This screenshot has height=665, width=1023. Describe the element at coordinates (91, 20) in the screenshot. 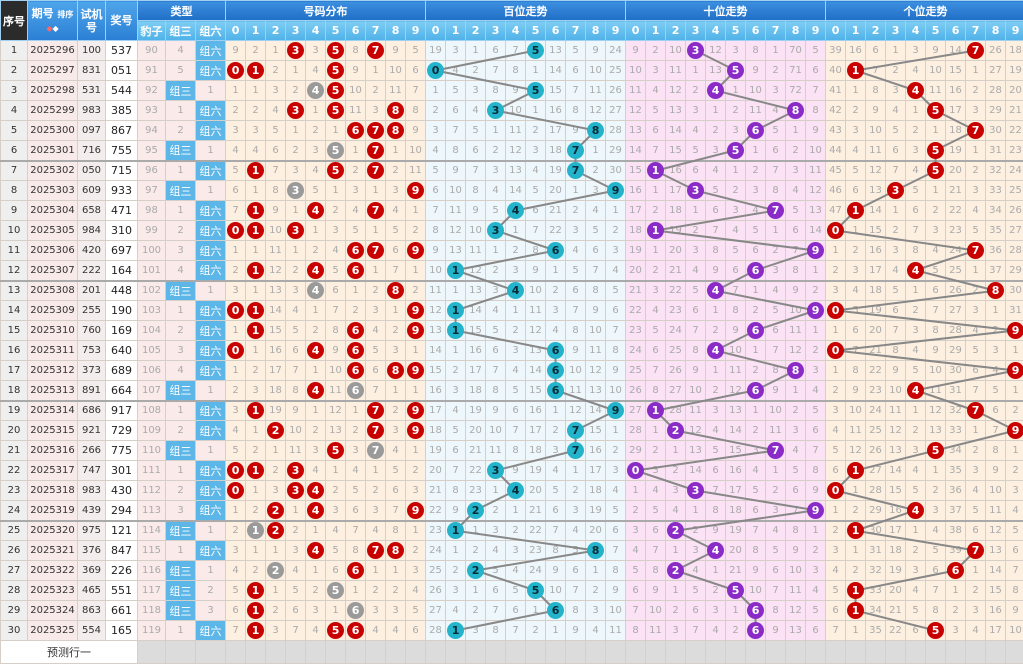

I see `header-trial: 试机号` at that location.